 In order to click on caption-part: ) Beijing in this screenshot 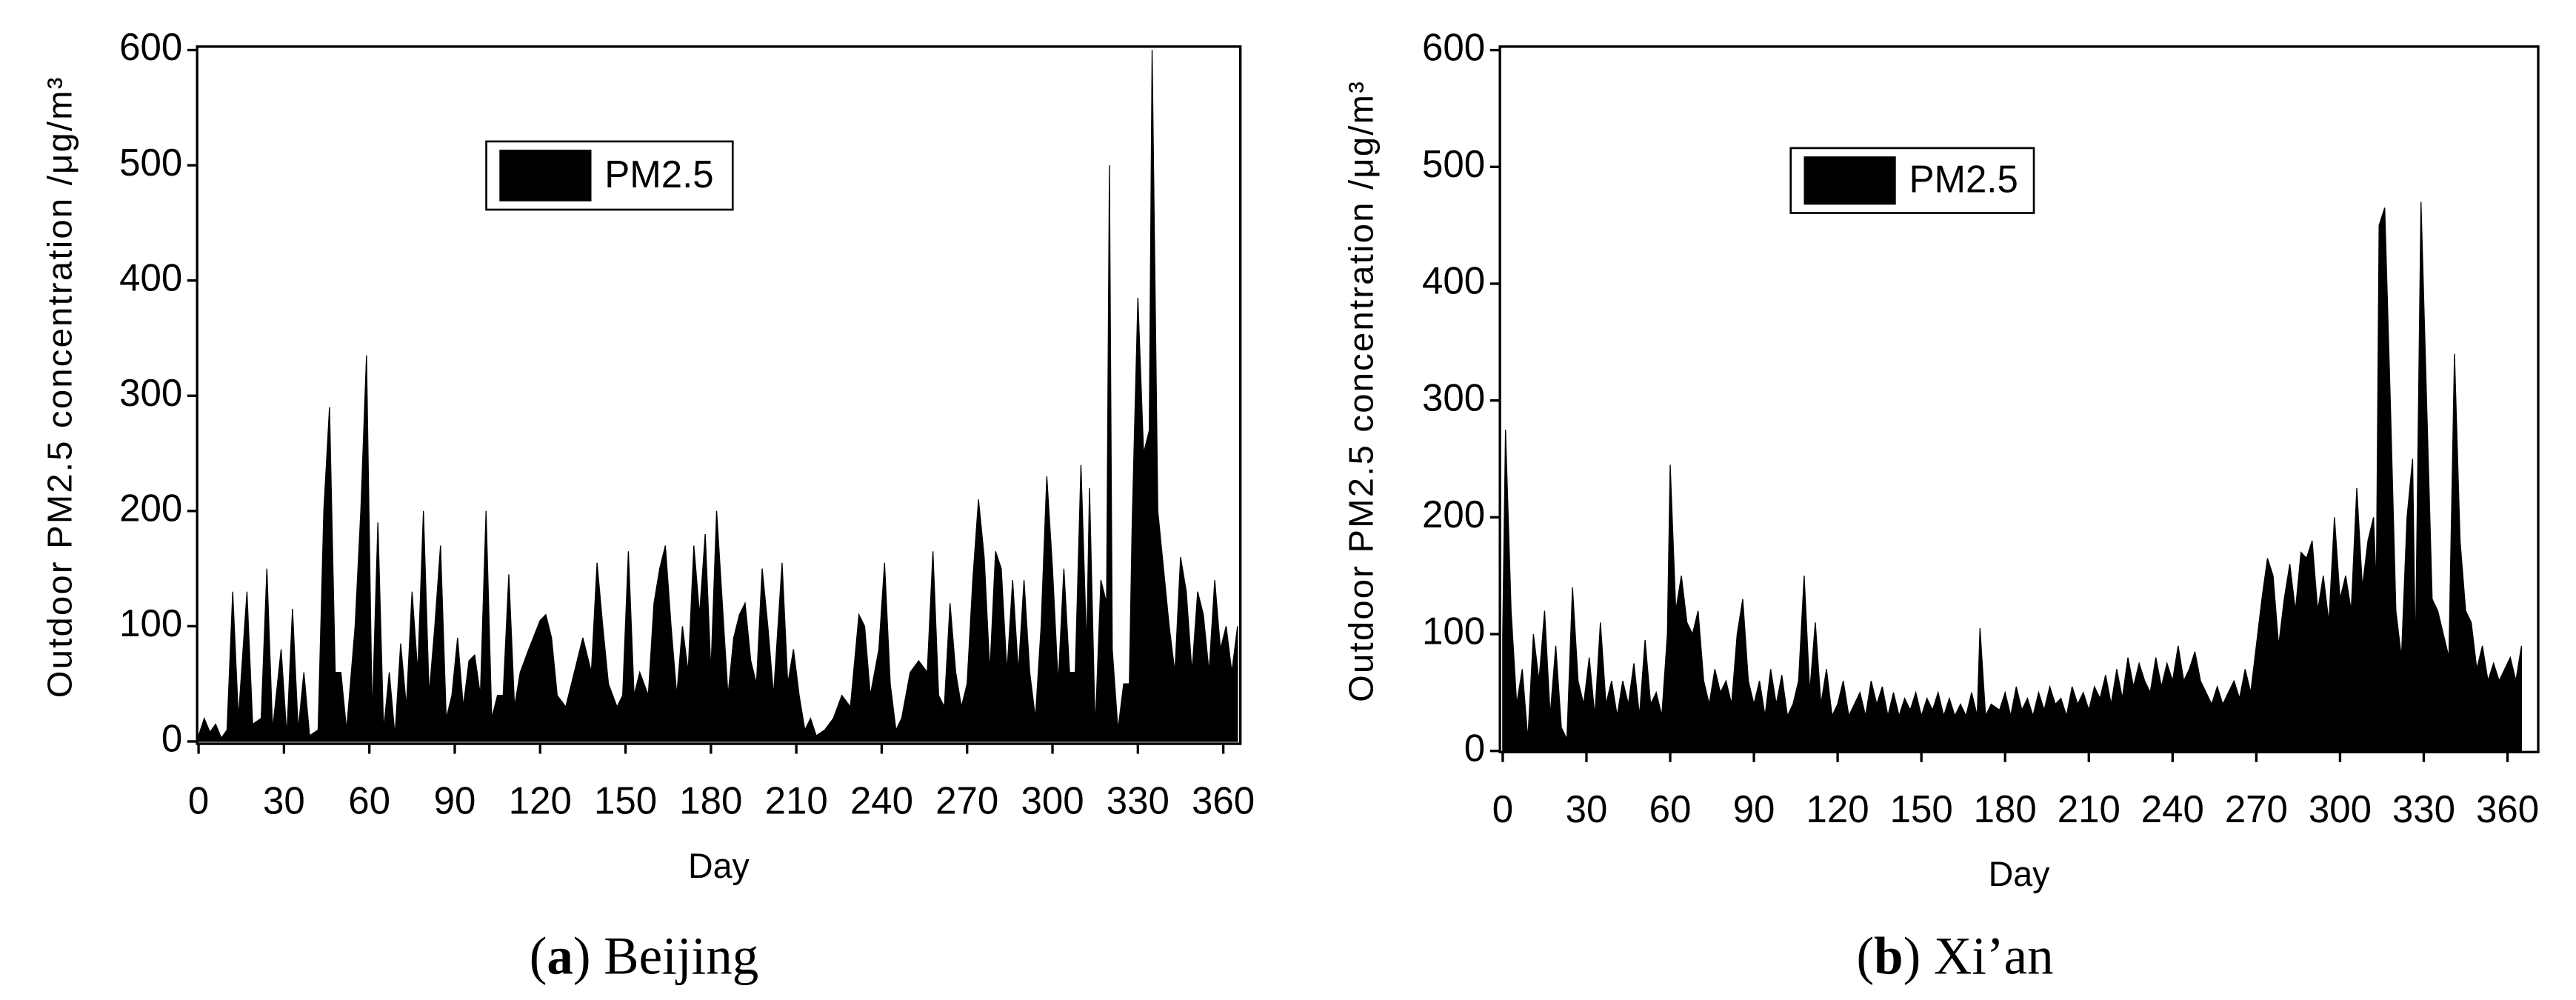, I will do `click(665, 956)`.